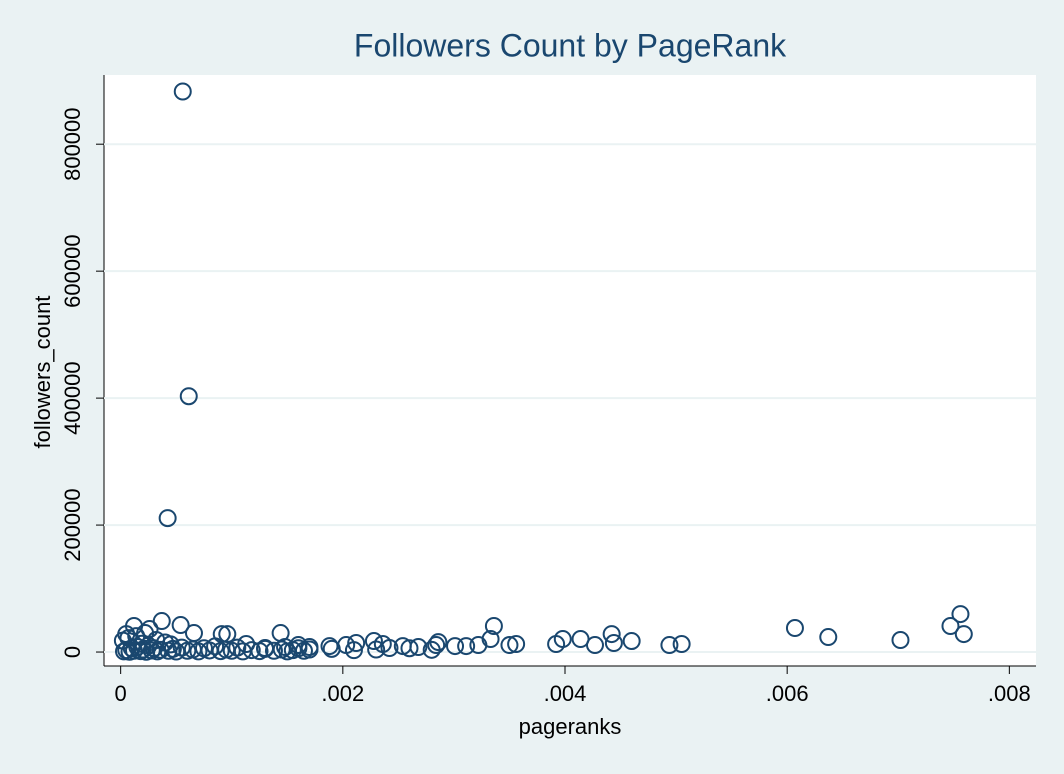 The width and height of the screenshot is (1064, 774). What do you see at coordinates (72, 270) in the screenshot?
I see `y-tick-label: 600000` at bounding box center [72, 270].